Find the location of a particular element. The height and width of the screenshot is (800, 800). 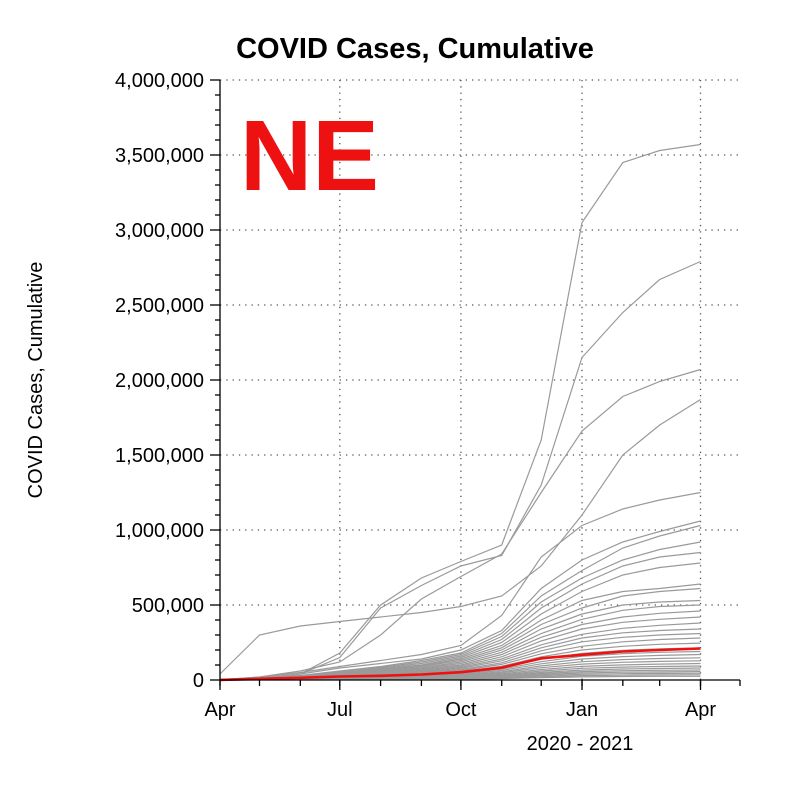

y-tick-label: 2,500,000 is located at coordinates (159, 306).